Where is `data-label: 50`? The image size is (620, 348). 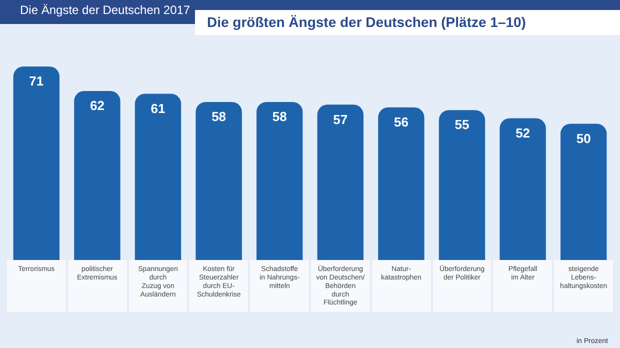
data-label: 50 is located at coordinates (583, 138).